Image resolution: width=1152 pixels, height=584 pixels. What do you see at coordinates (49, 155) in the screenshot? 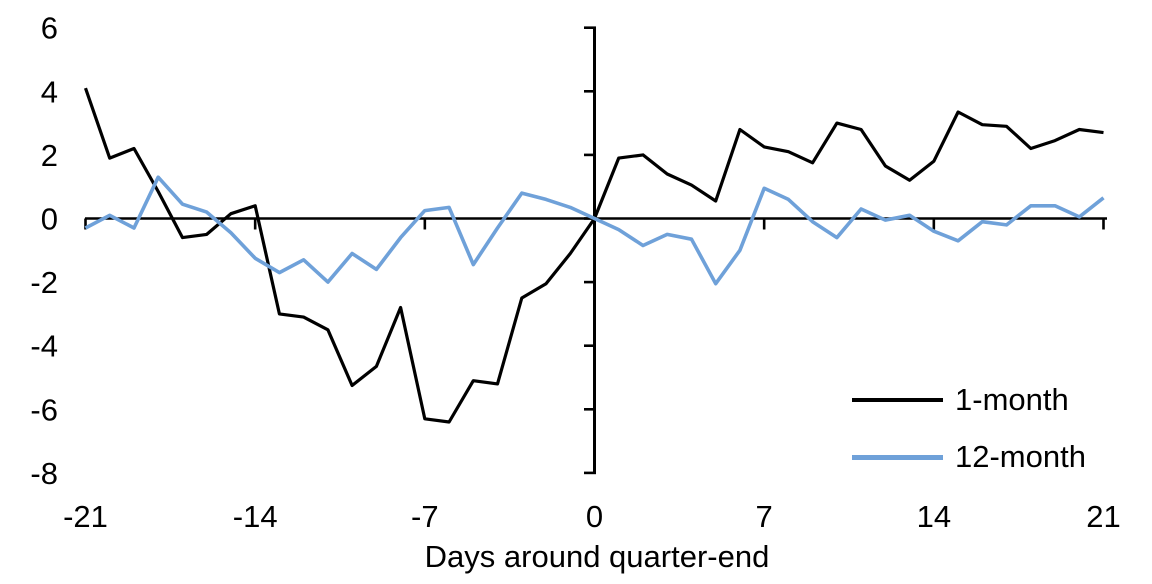
I see `y-tick-label: 2` at bounding box center [49, 155].